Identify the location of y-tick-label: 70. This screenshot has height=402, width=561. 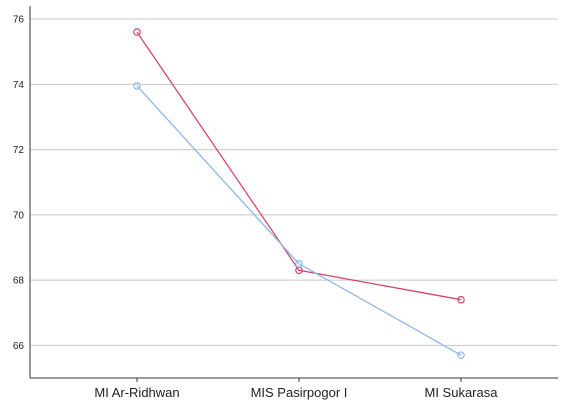
(19, 215).